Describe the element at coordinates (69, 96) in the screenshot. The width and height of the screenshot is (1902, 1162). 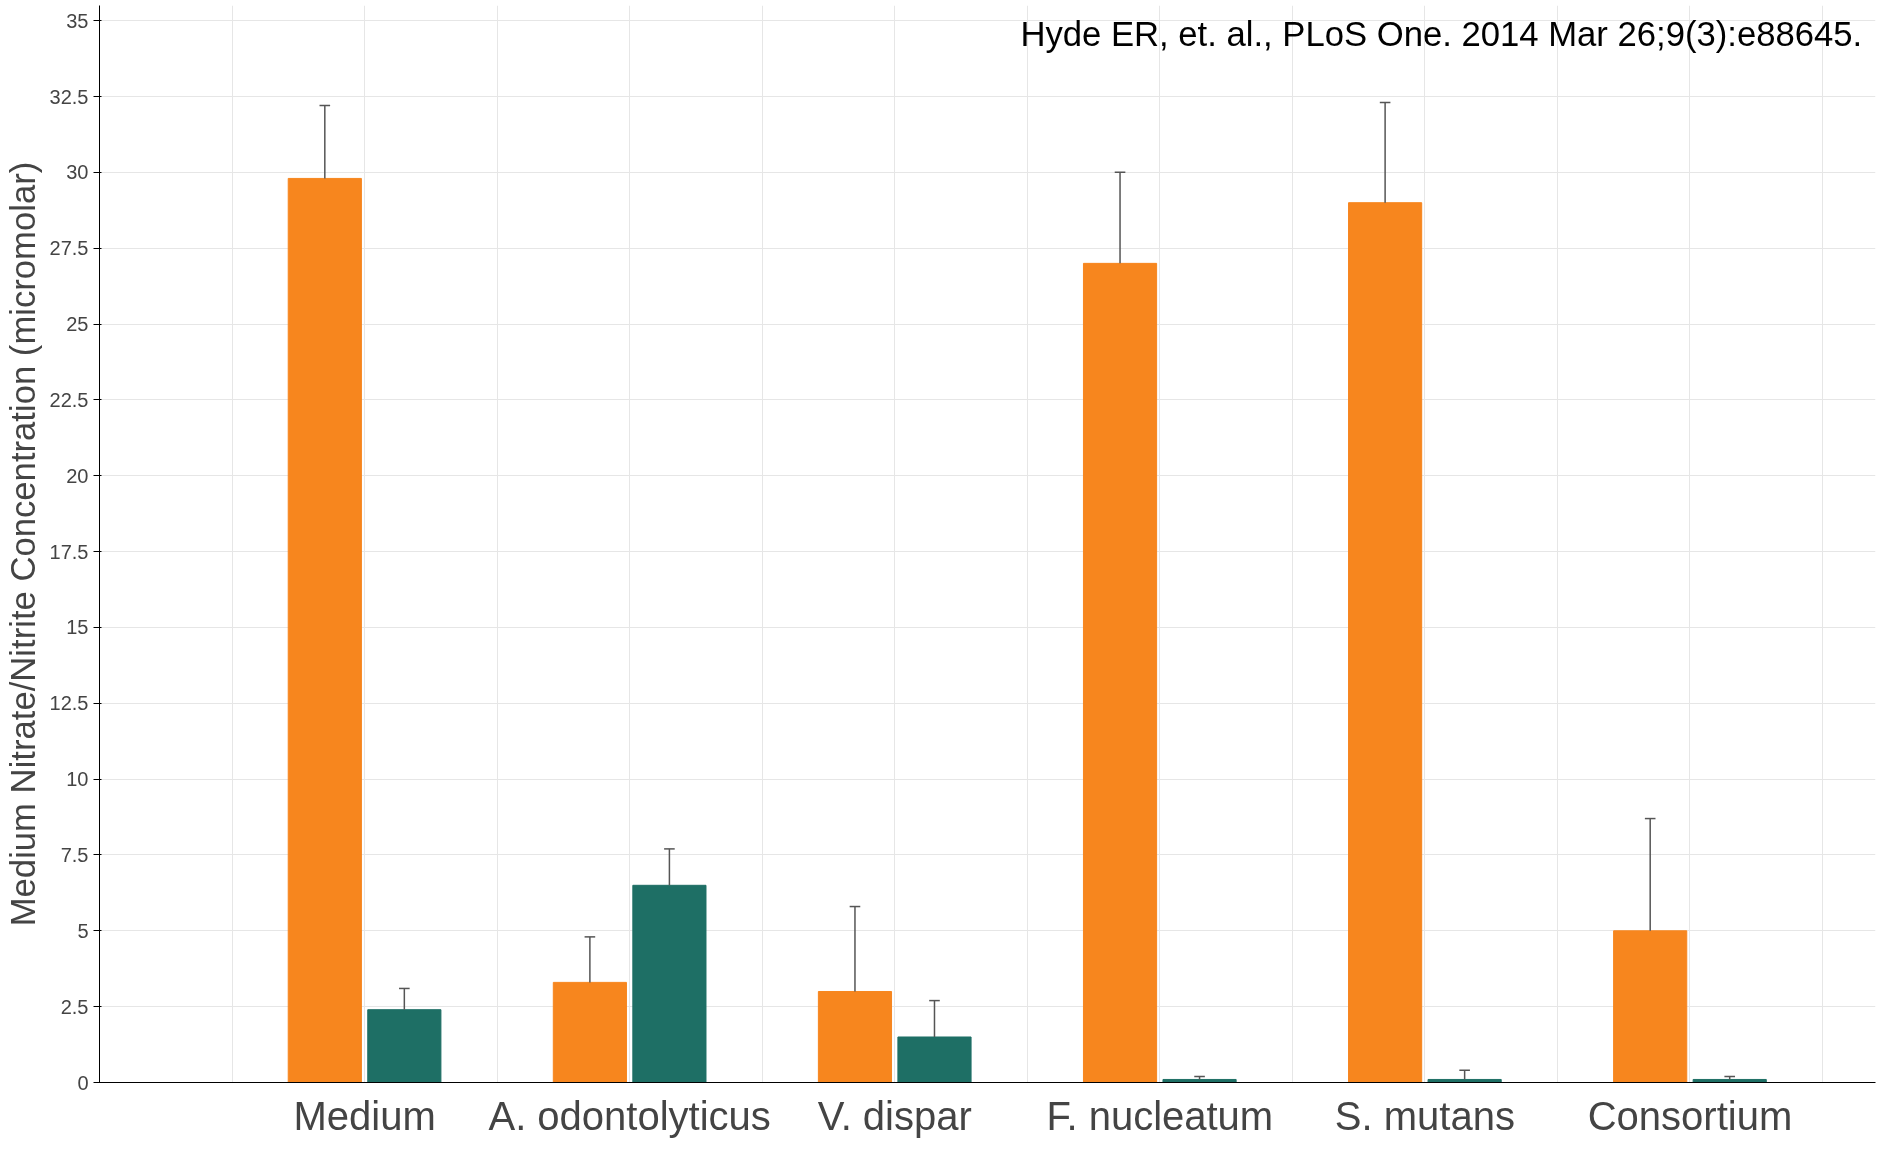
I see `y-tick-label: 32.5` at that location.